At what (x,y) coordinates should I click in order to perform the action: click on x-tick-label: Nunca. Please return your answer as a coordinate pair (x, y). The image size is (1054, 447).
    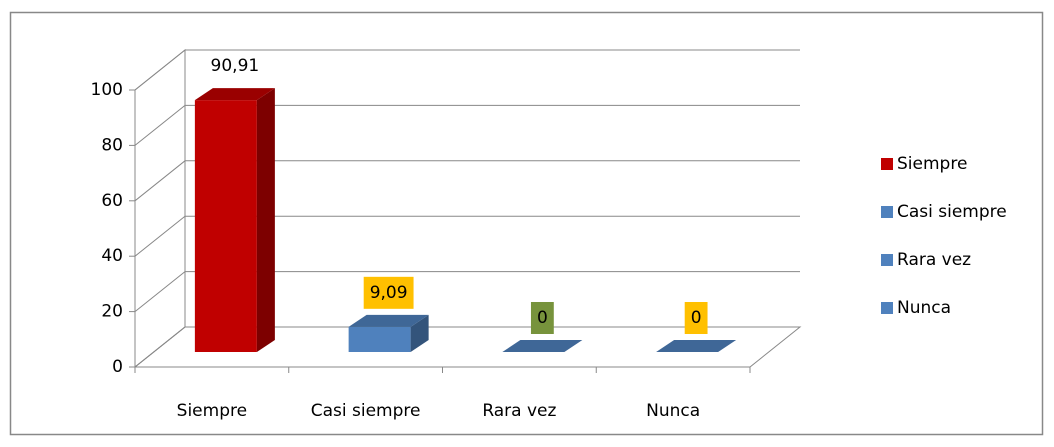
    Looking at the image, I should click on (673, 411).